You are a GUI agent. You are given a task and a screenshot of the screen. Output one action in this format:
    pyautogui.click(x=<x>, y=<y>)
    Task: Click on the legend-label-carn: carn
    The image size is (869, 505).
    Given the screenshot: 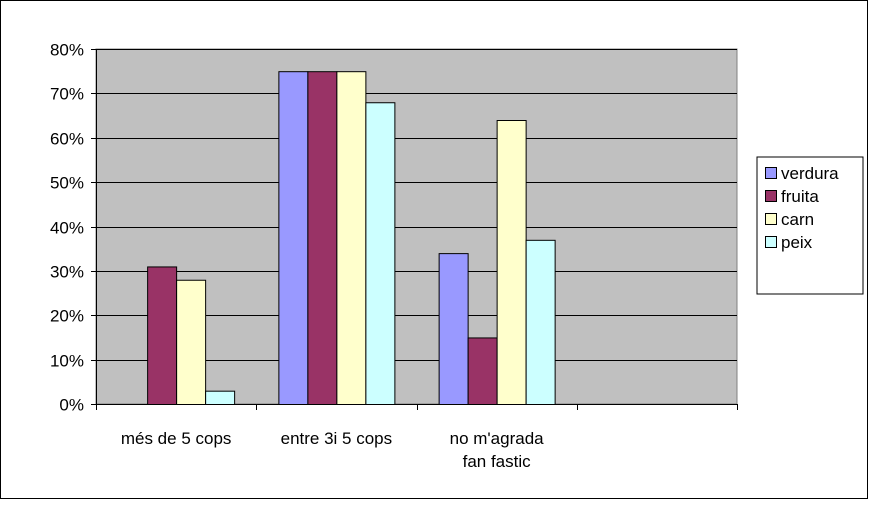 What is the action you would take?
    pyautogui.click(x=797, y=219)
    